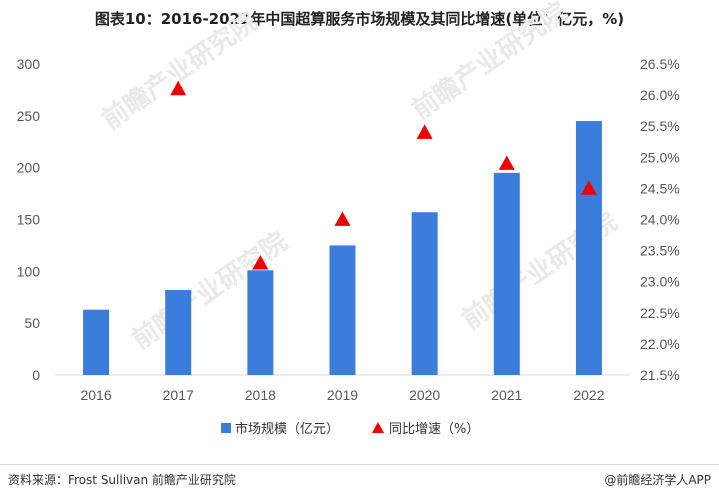  Describe the element at coordinates (660, 64) in the screenshot. I see `y-right-tick-label: 26.5%` at that location.